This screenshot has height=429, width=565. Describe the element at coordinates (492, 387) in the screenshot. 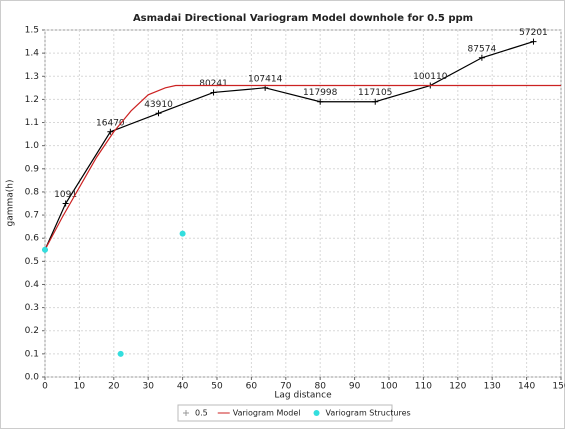

I see `x-tick-label: 130` at that location.